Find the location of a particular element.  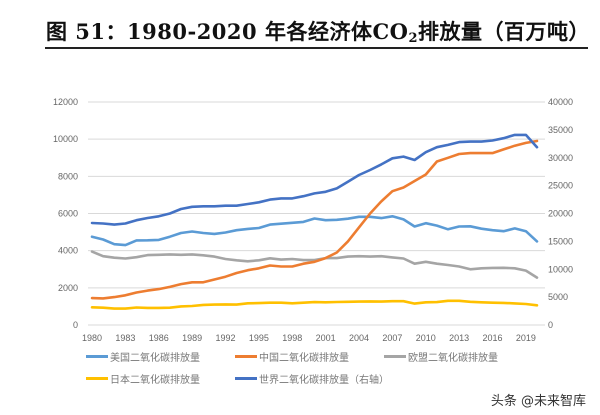

y-right-tick-label: 5000 is located at coordinates (558, 297).